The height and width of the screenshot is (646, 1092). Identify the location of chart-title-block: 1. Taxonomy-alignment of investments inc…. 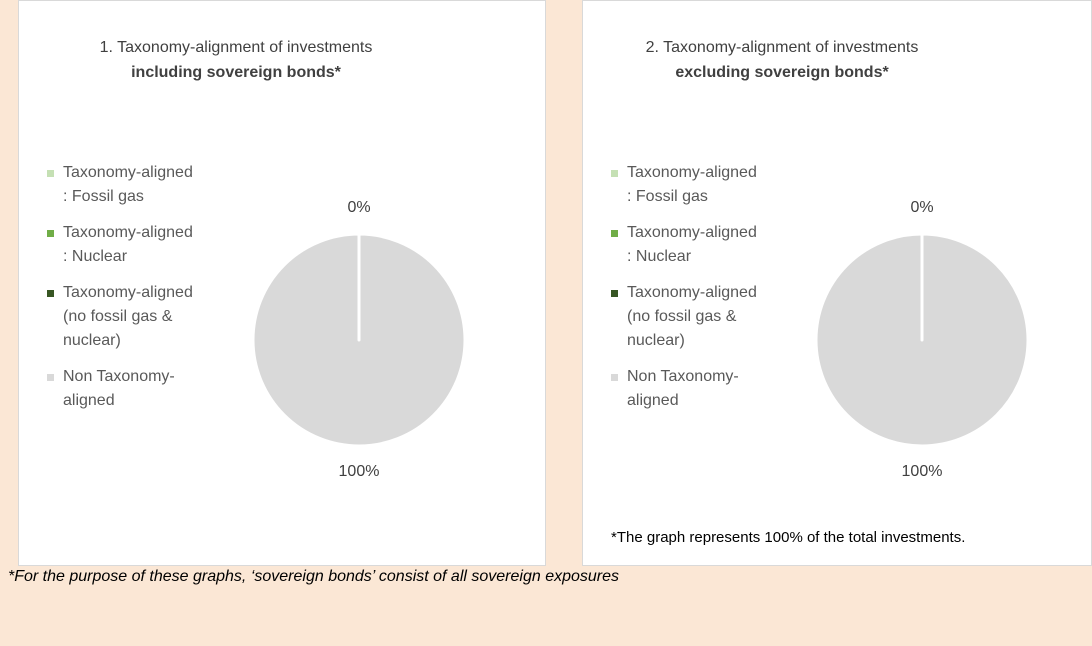
(236, 60).